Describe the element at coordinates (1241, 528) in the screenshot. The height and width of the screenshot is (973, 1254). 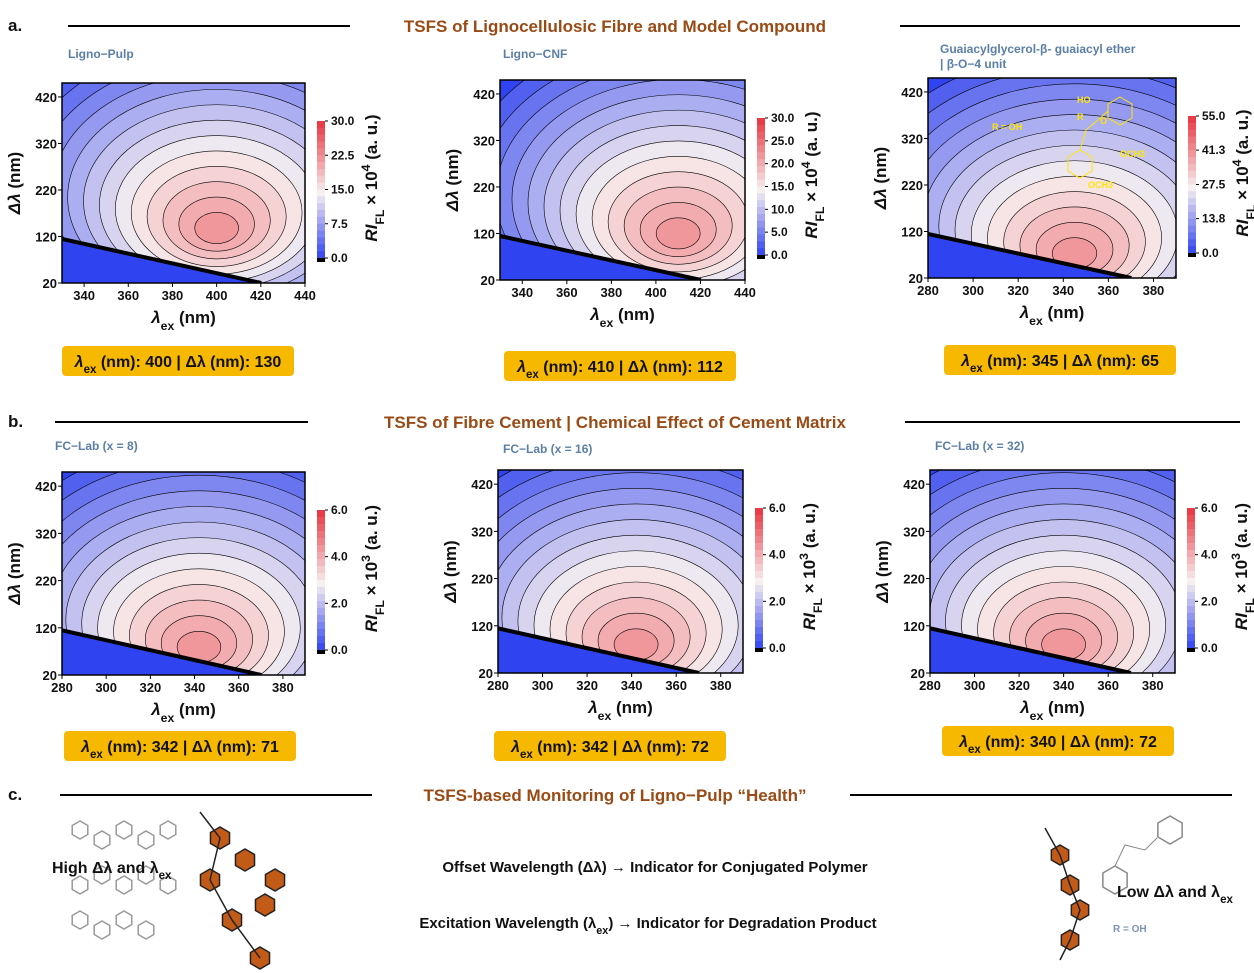
I see `colorbar-label-part: (a. u.)` at that location.